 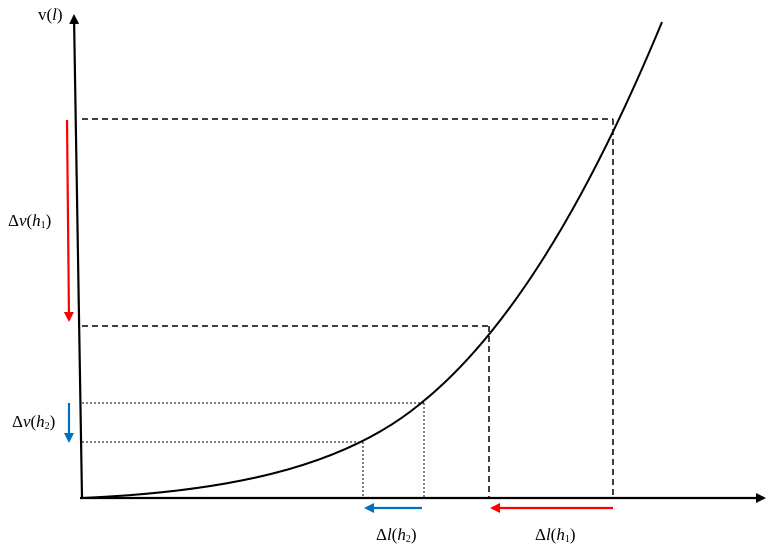 I want to click on delta-l-h1-label: Δl(h1), so click(x=555, y=535).